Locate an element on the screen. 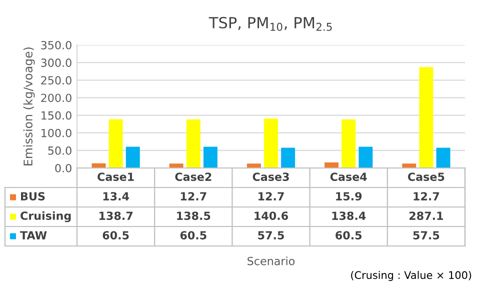 The image size is (479, 285). data-label: 140.6 is located at coordinates (271, 216).